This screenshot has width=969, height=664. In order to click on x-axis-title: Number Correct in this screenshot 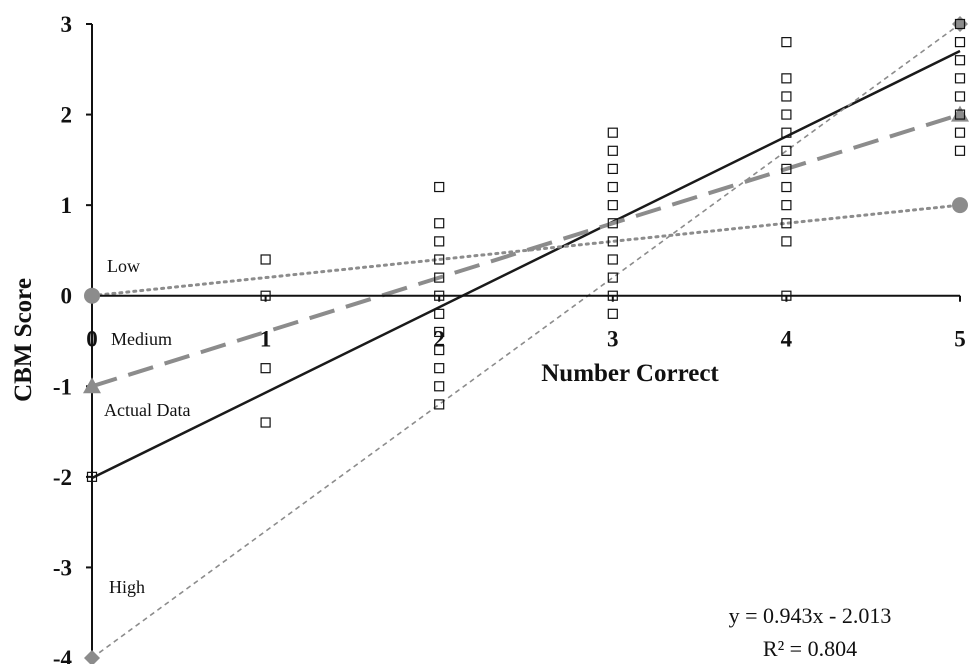, I will do `click(630, 373)`.